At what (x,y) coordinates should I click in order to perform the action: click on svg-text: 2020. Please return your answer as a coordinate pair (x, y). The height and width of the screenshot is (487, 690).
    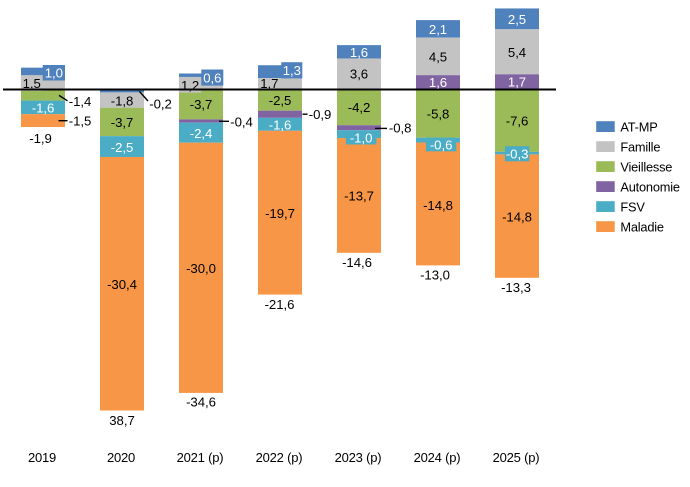
    Looking at the image, I should click on (121, 457).